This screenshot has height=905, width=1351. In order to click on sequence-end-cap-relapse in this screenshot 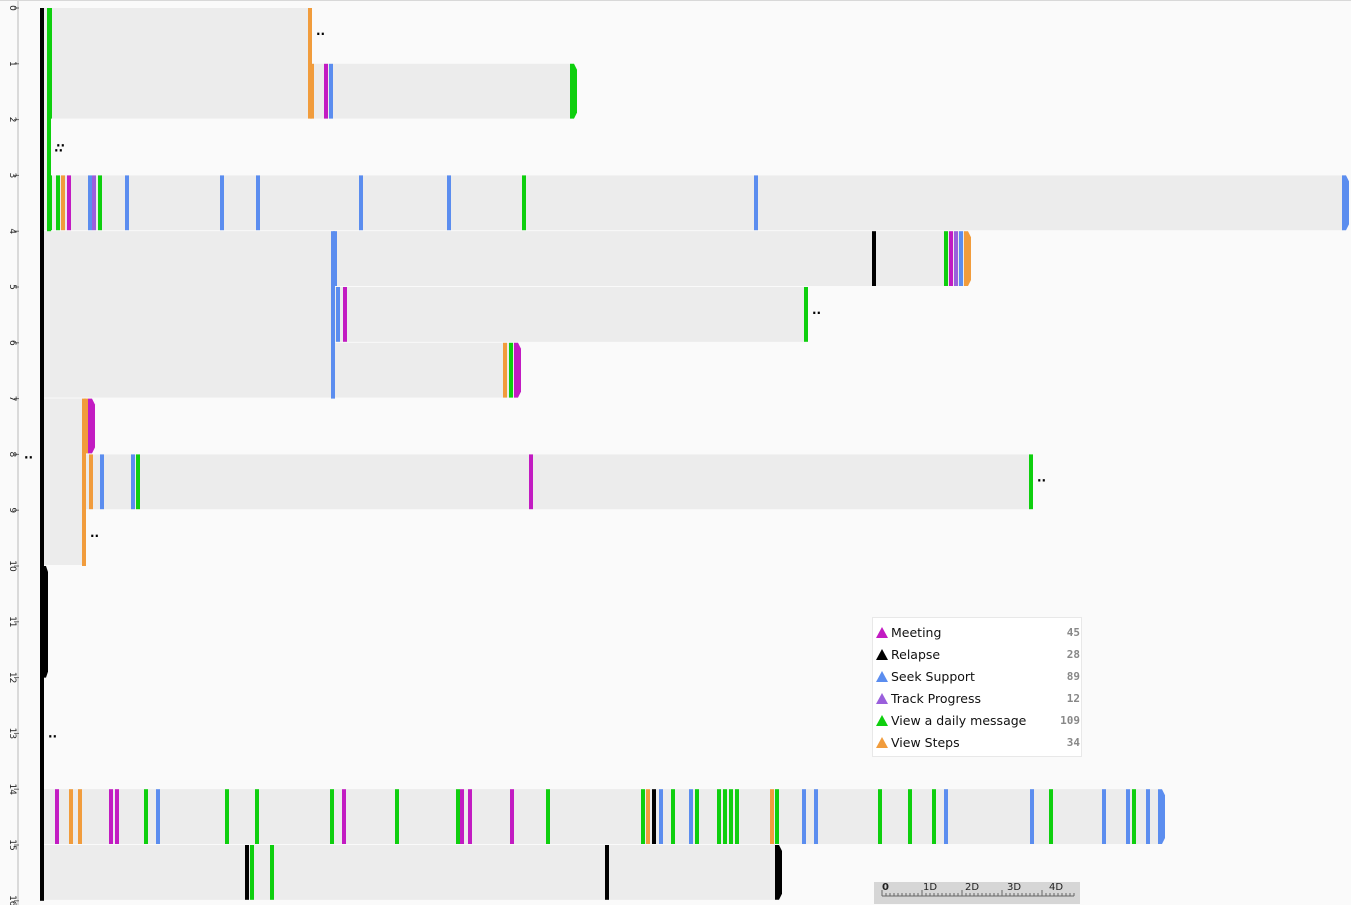, I will do `click(778, 872)`.